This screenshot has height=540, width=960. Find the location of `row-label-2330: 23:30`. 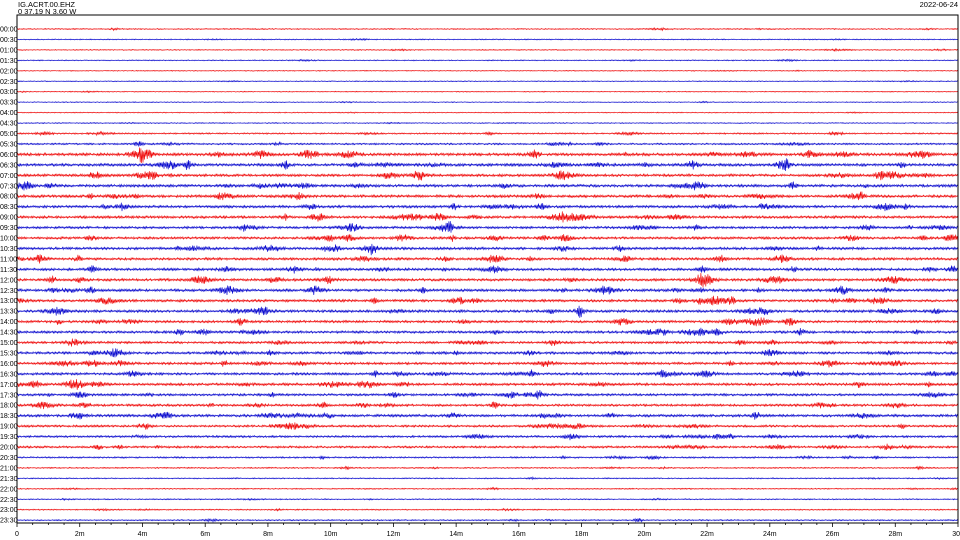

row-label-2330: 23:30 is located at coordinates (9, 521).